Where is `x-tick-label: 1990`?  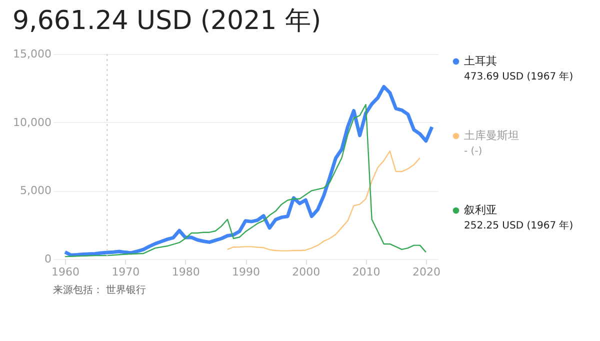
x-tick-label: 1990 is located at coordinates (246, 272).